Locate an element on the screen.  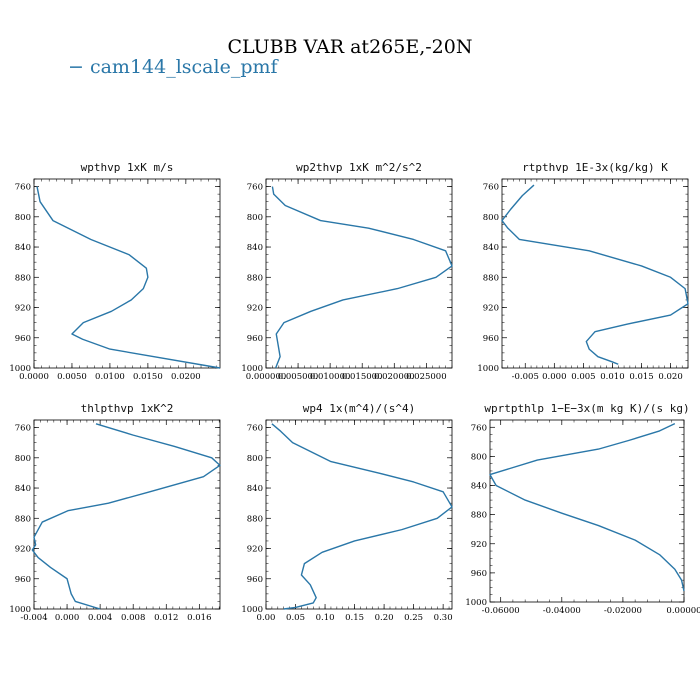
x-tick-label: 0.20 is located at coordinates (384, 618).